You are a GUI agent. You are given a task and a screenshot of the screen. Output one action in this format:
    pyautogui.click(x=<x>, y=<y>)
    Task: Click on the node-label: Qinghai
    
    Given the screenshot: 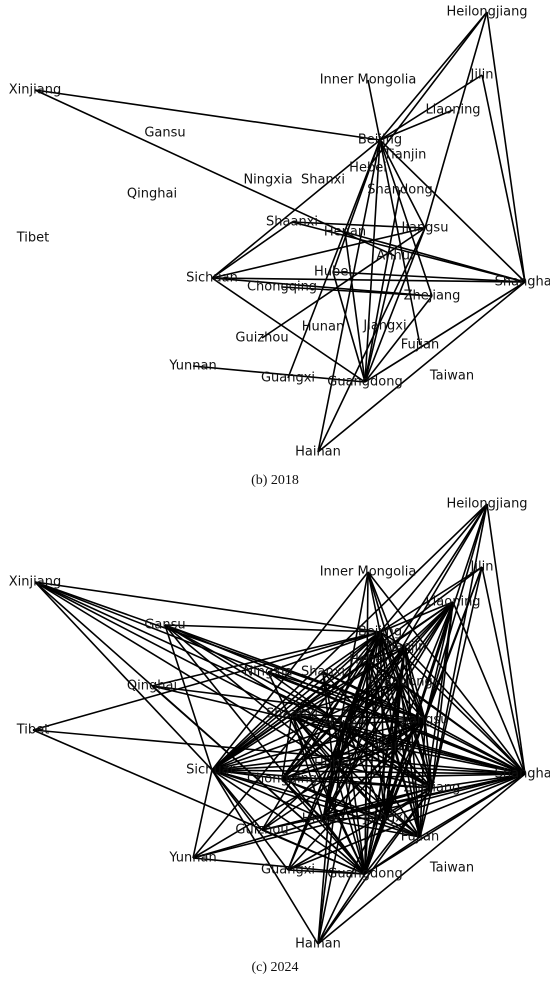 What is the action you would take?
    pyautogui.click(x=152, y=194)
    